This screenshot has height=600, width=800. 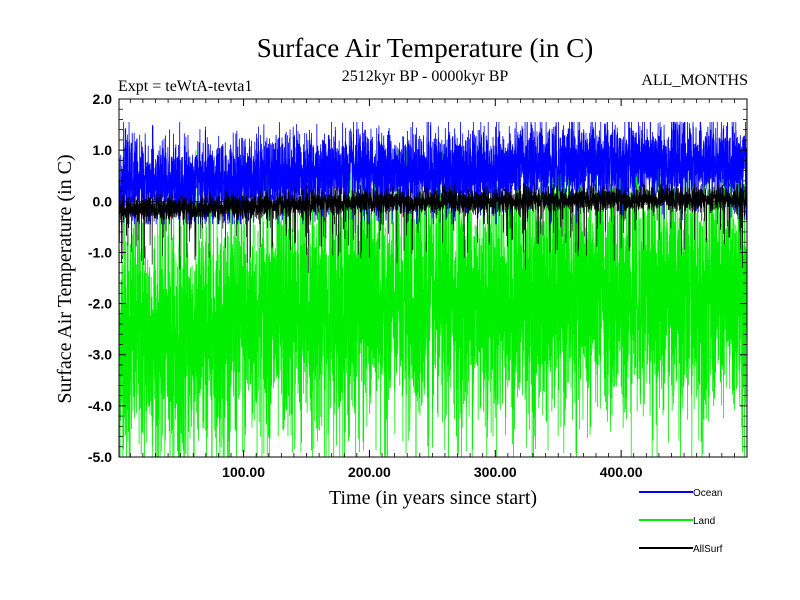 What do you see at coordinates (425, 76) in the screenshot?
I see `chart-subtitle-center: 2512kyr BP - 0000kyr BP` at bounding box center [425, 76].